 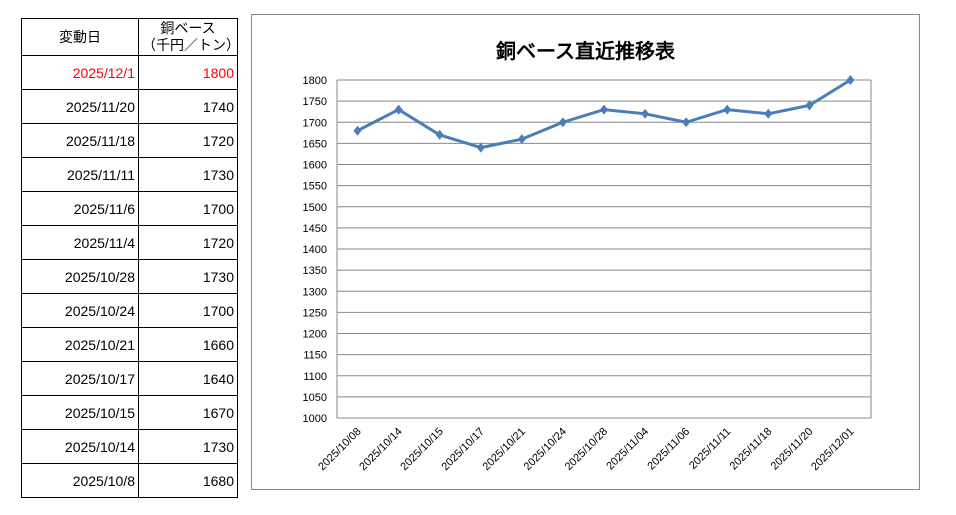 What do you see at coordinates (504, 449) in the screenshot?
I see `x-tick-label: 2025/10/21` at bounding box center [504, 449].